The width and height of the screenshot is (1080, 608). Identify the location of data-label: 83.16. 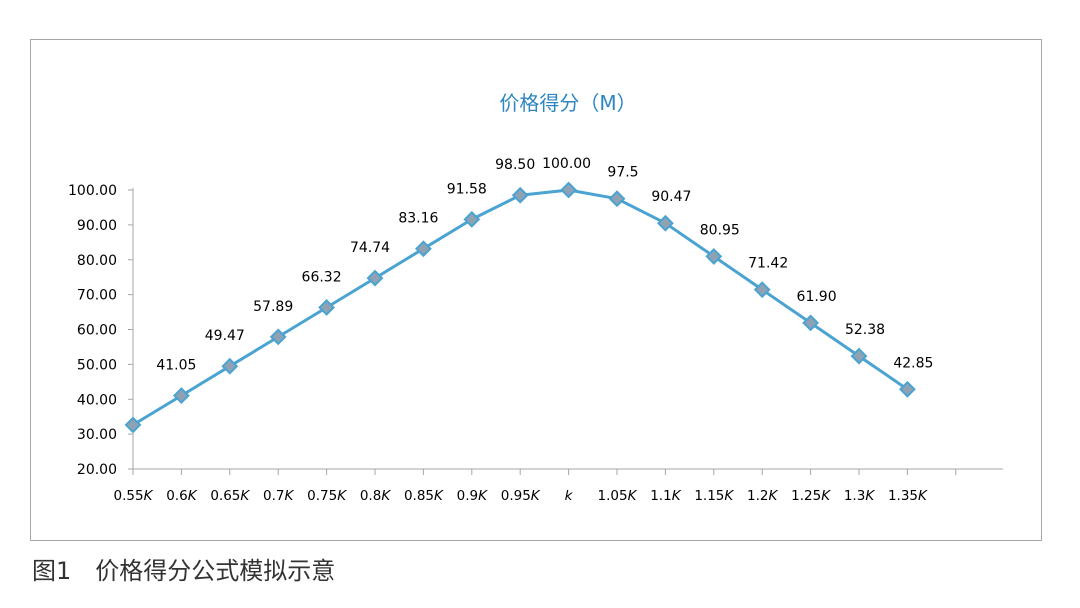
(418, 219).